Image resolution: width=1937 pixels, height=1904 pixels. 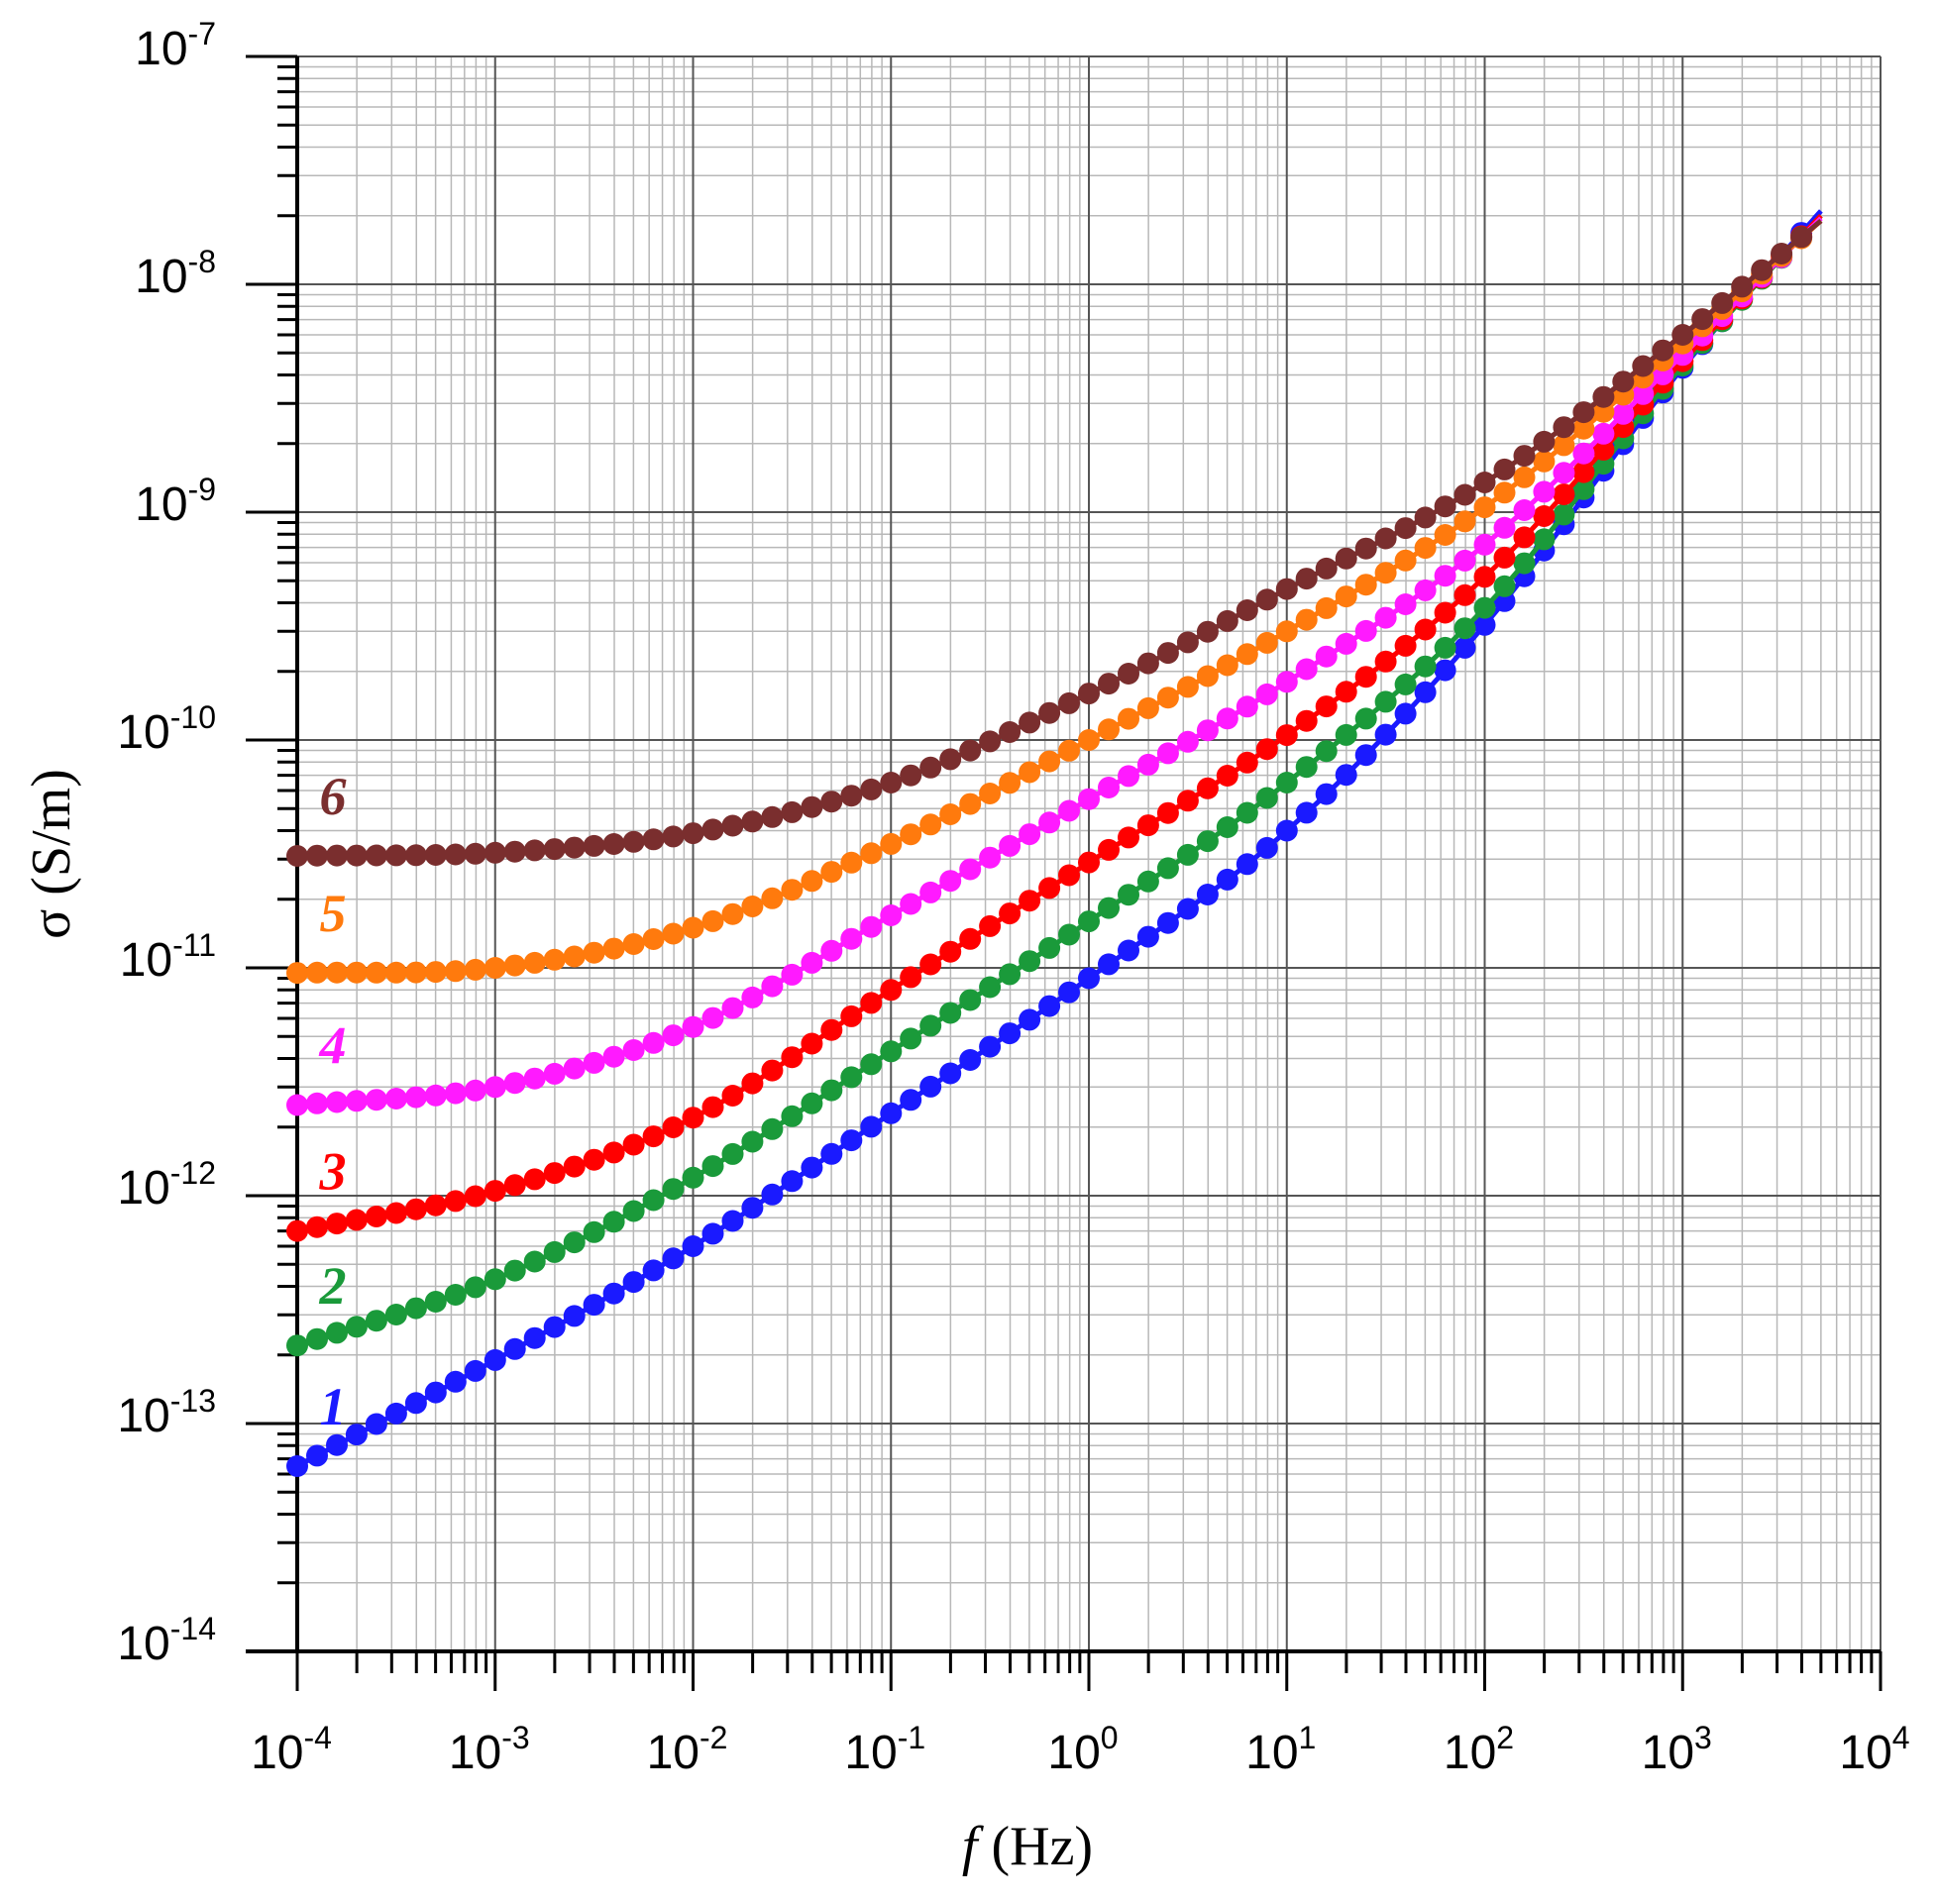 What do you see at coordinates (334, 913) in the screenshot?
I see `curve-label-5: 5` at bounding box center [334, 913].